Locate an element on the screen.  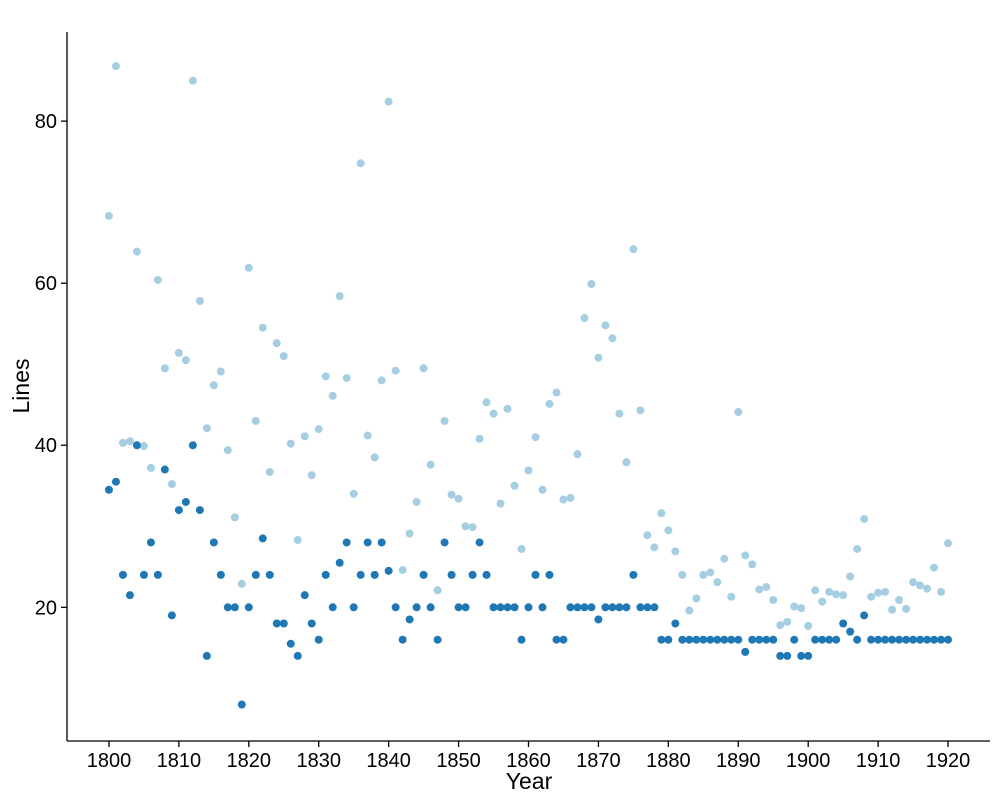
x-tick-label: 1840 is located at coordinates (388, 761).